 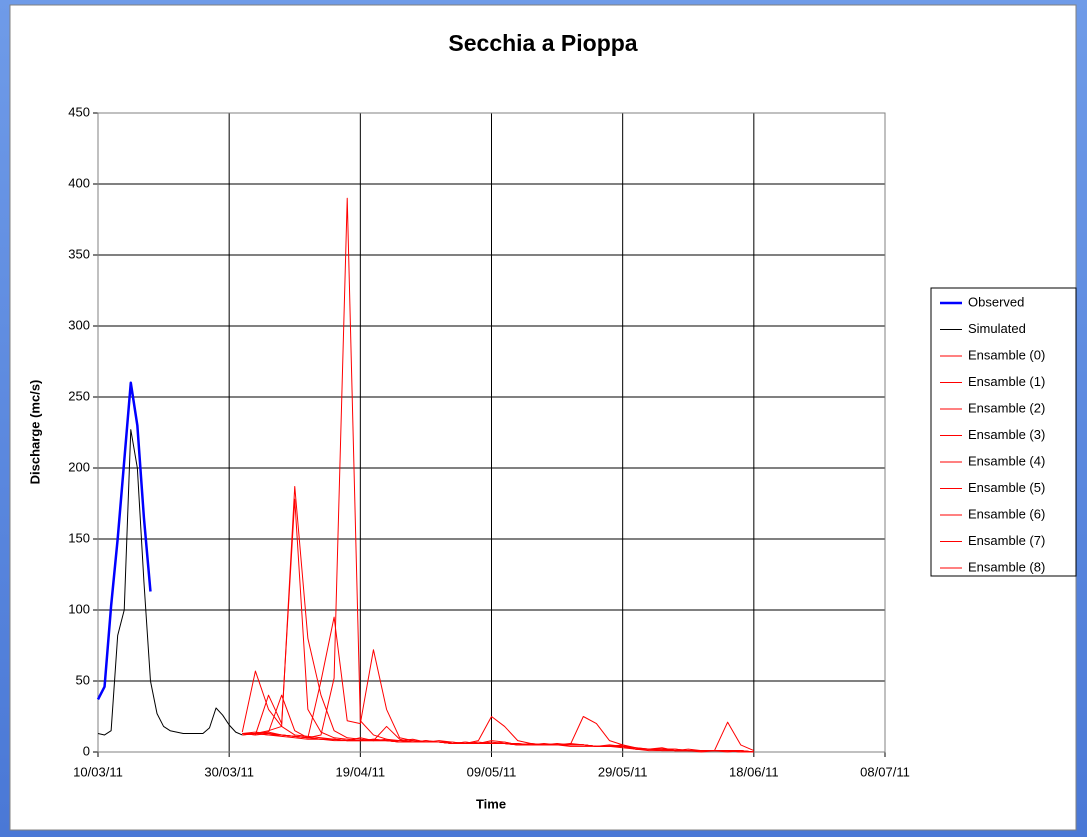 What do you see at coordinates (79, 466) in the screenshot?
I see `y-tick-label: 200` at bounding box center [79, 466].